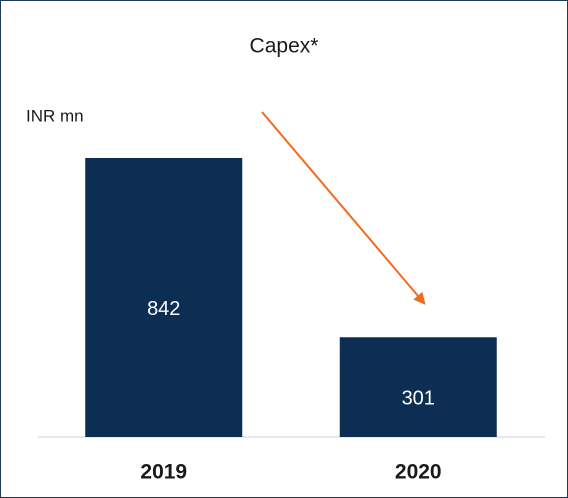 Image resolution: width=568 pixels, height=498 pixels. Describe the element at coordinates (284, 46) in the screenshot. I see `chart-title: Capex*` at that location.